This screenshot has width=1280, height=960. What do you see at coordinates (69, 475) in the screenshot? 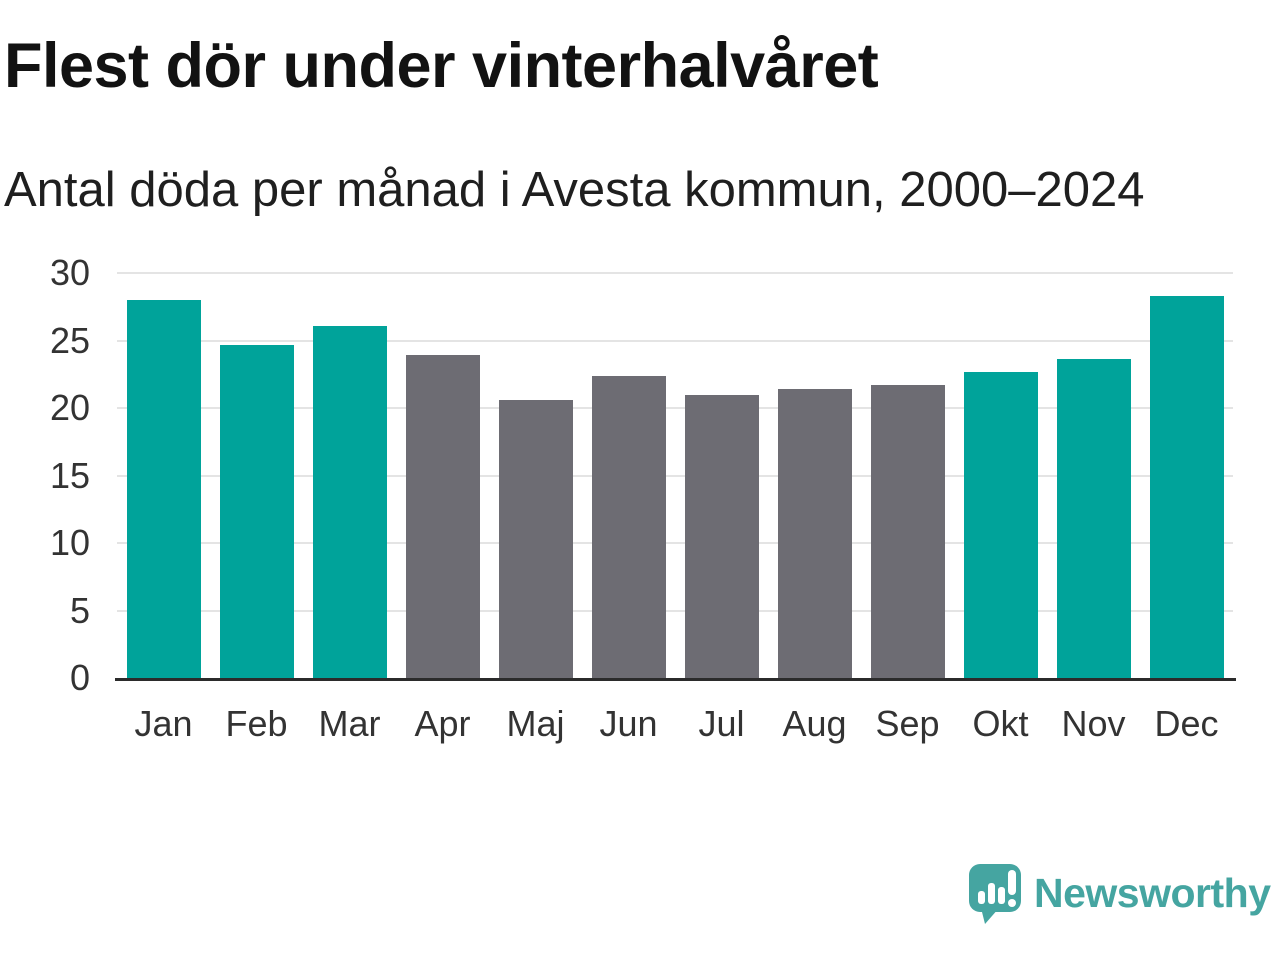
I see `y-tick-label: 15` at bounding box center [69, 475].